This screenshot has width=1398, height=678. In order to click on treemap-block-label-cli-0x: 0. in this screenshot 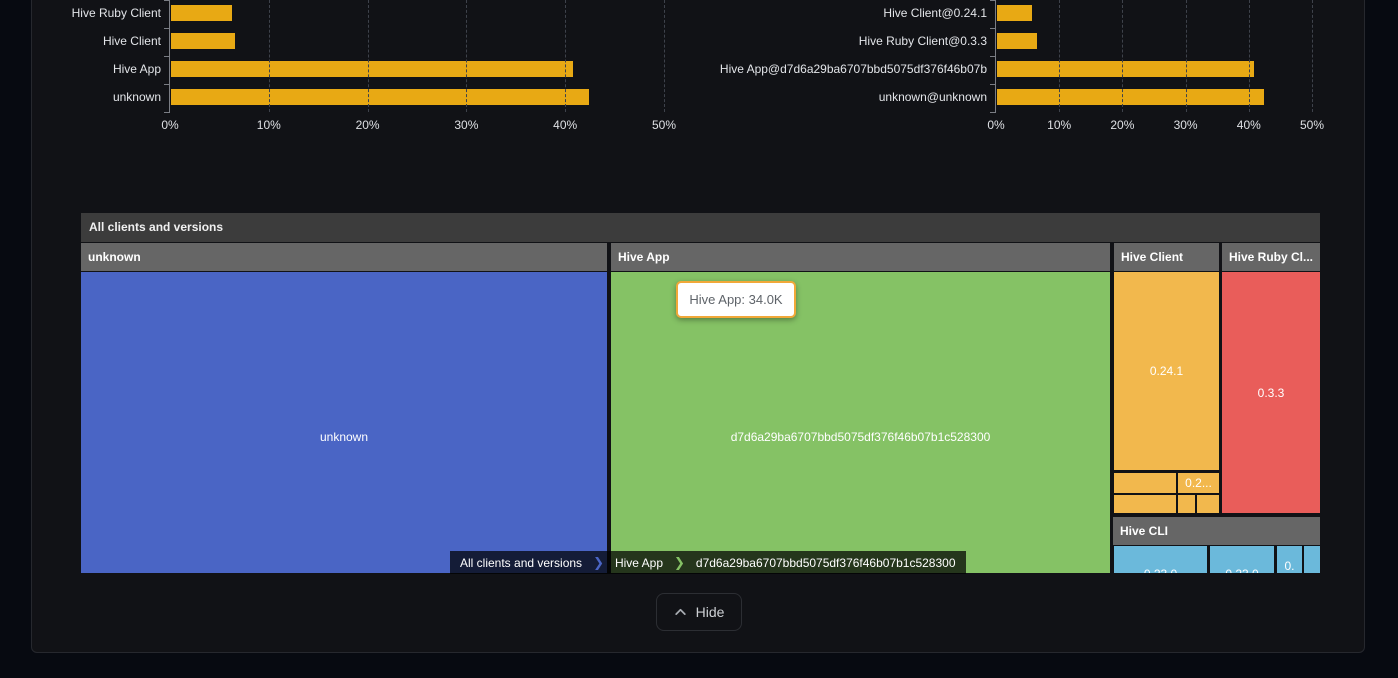, I will do `click(1289, 566)`.